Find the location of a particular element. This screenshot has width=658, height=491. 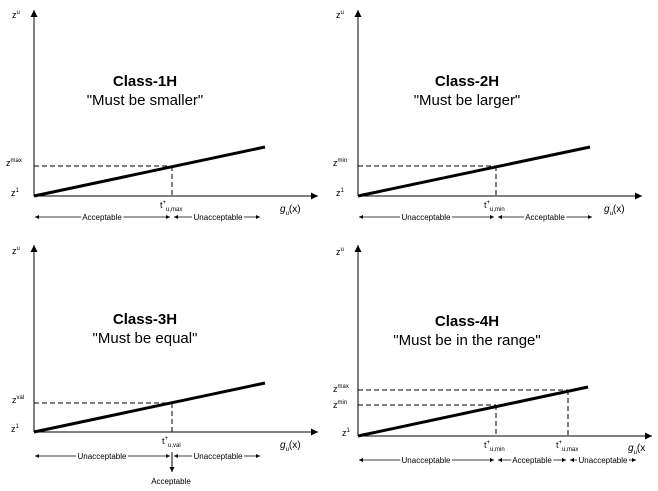

panel-subtitle: "Must be smaller" is located at coordinates (145, 100).